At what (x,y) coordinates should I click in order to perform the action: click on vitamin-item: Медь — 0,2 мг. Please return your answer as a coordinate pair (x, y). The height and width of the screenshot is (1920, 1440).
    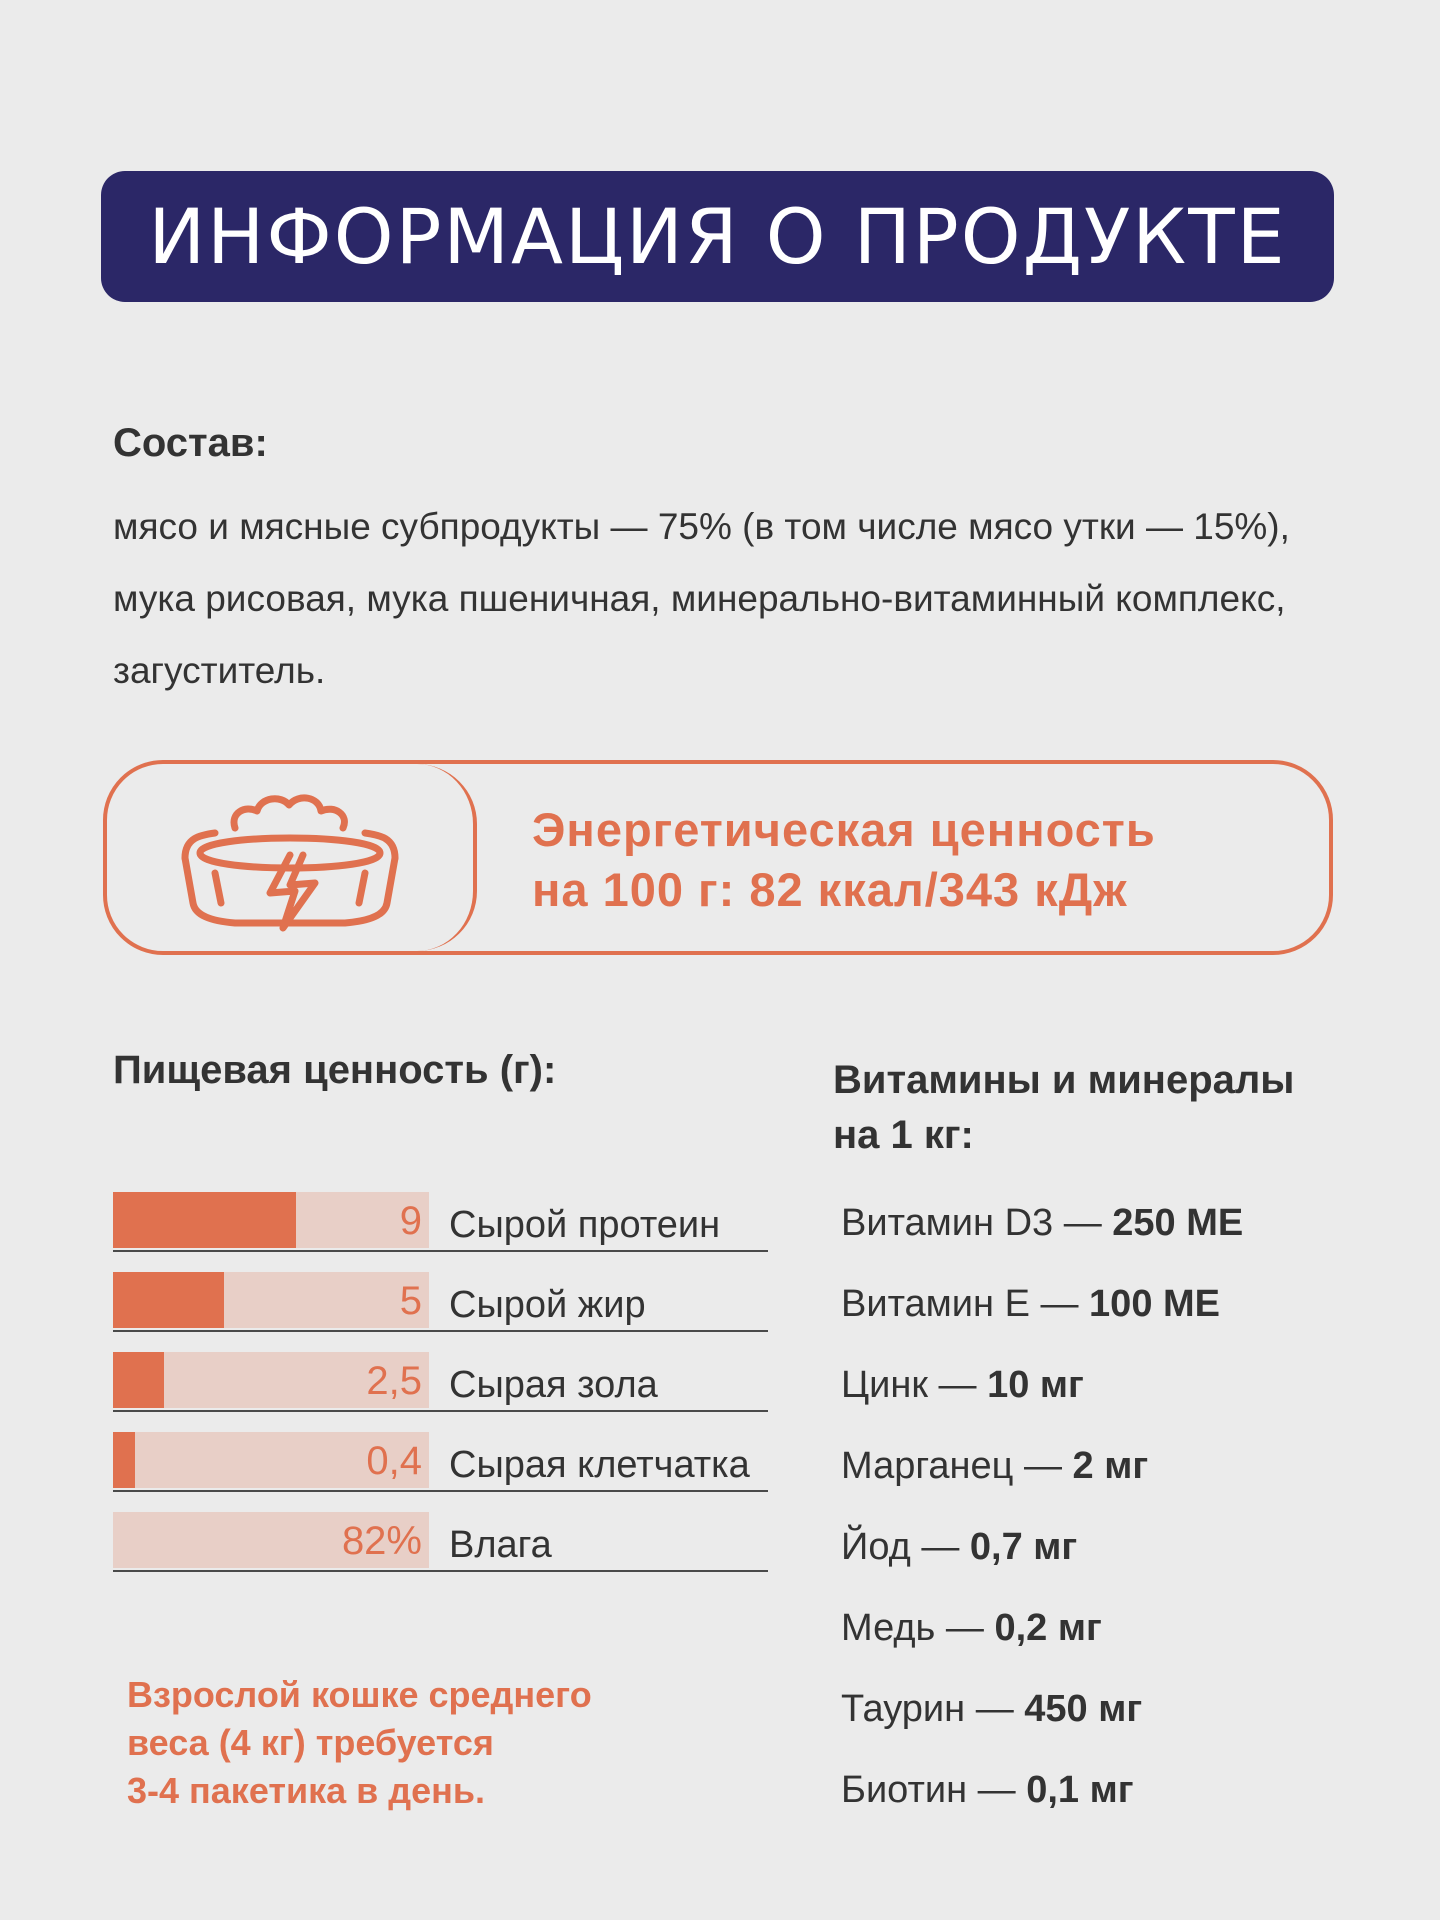
    Looking at the image, I should click on (971, 1628).